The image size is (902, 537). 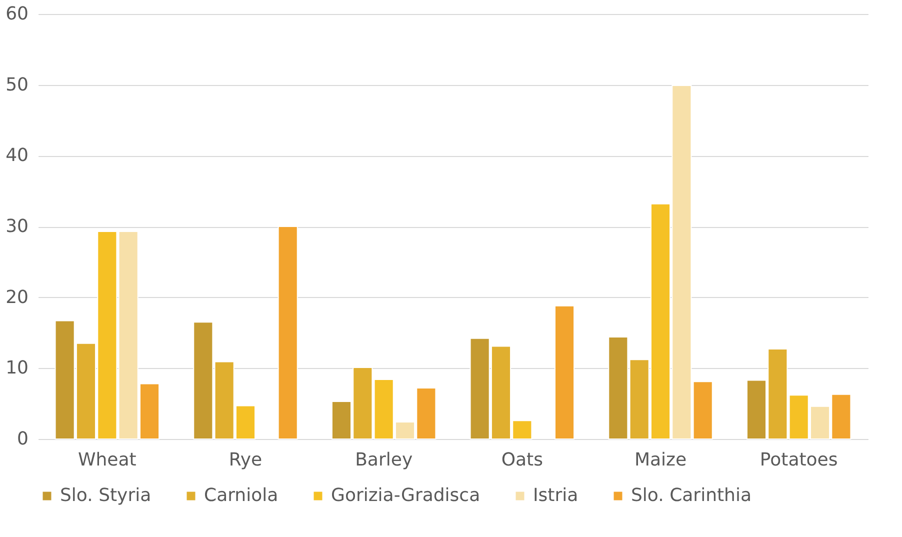 I want to click on legend-label: Gorizia-Gradisca, so click(x=405, y=495).